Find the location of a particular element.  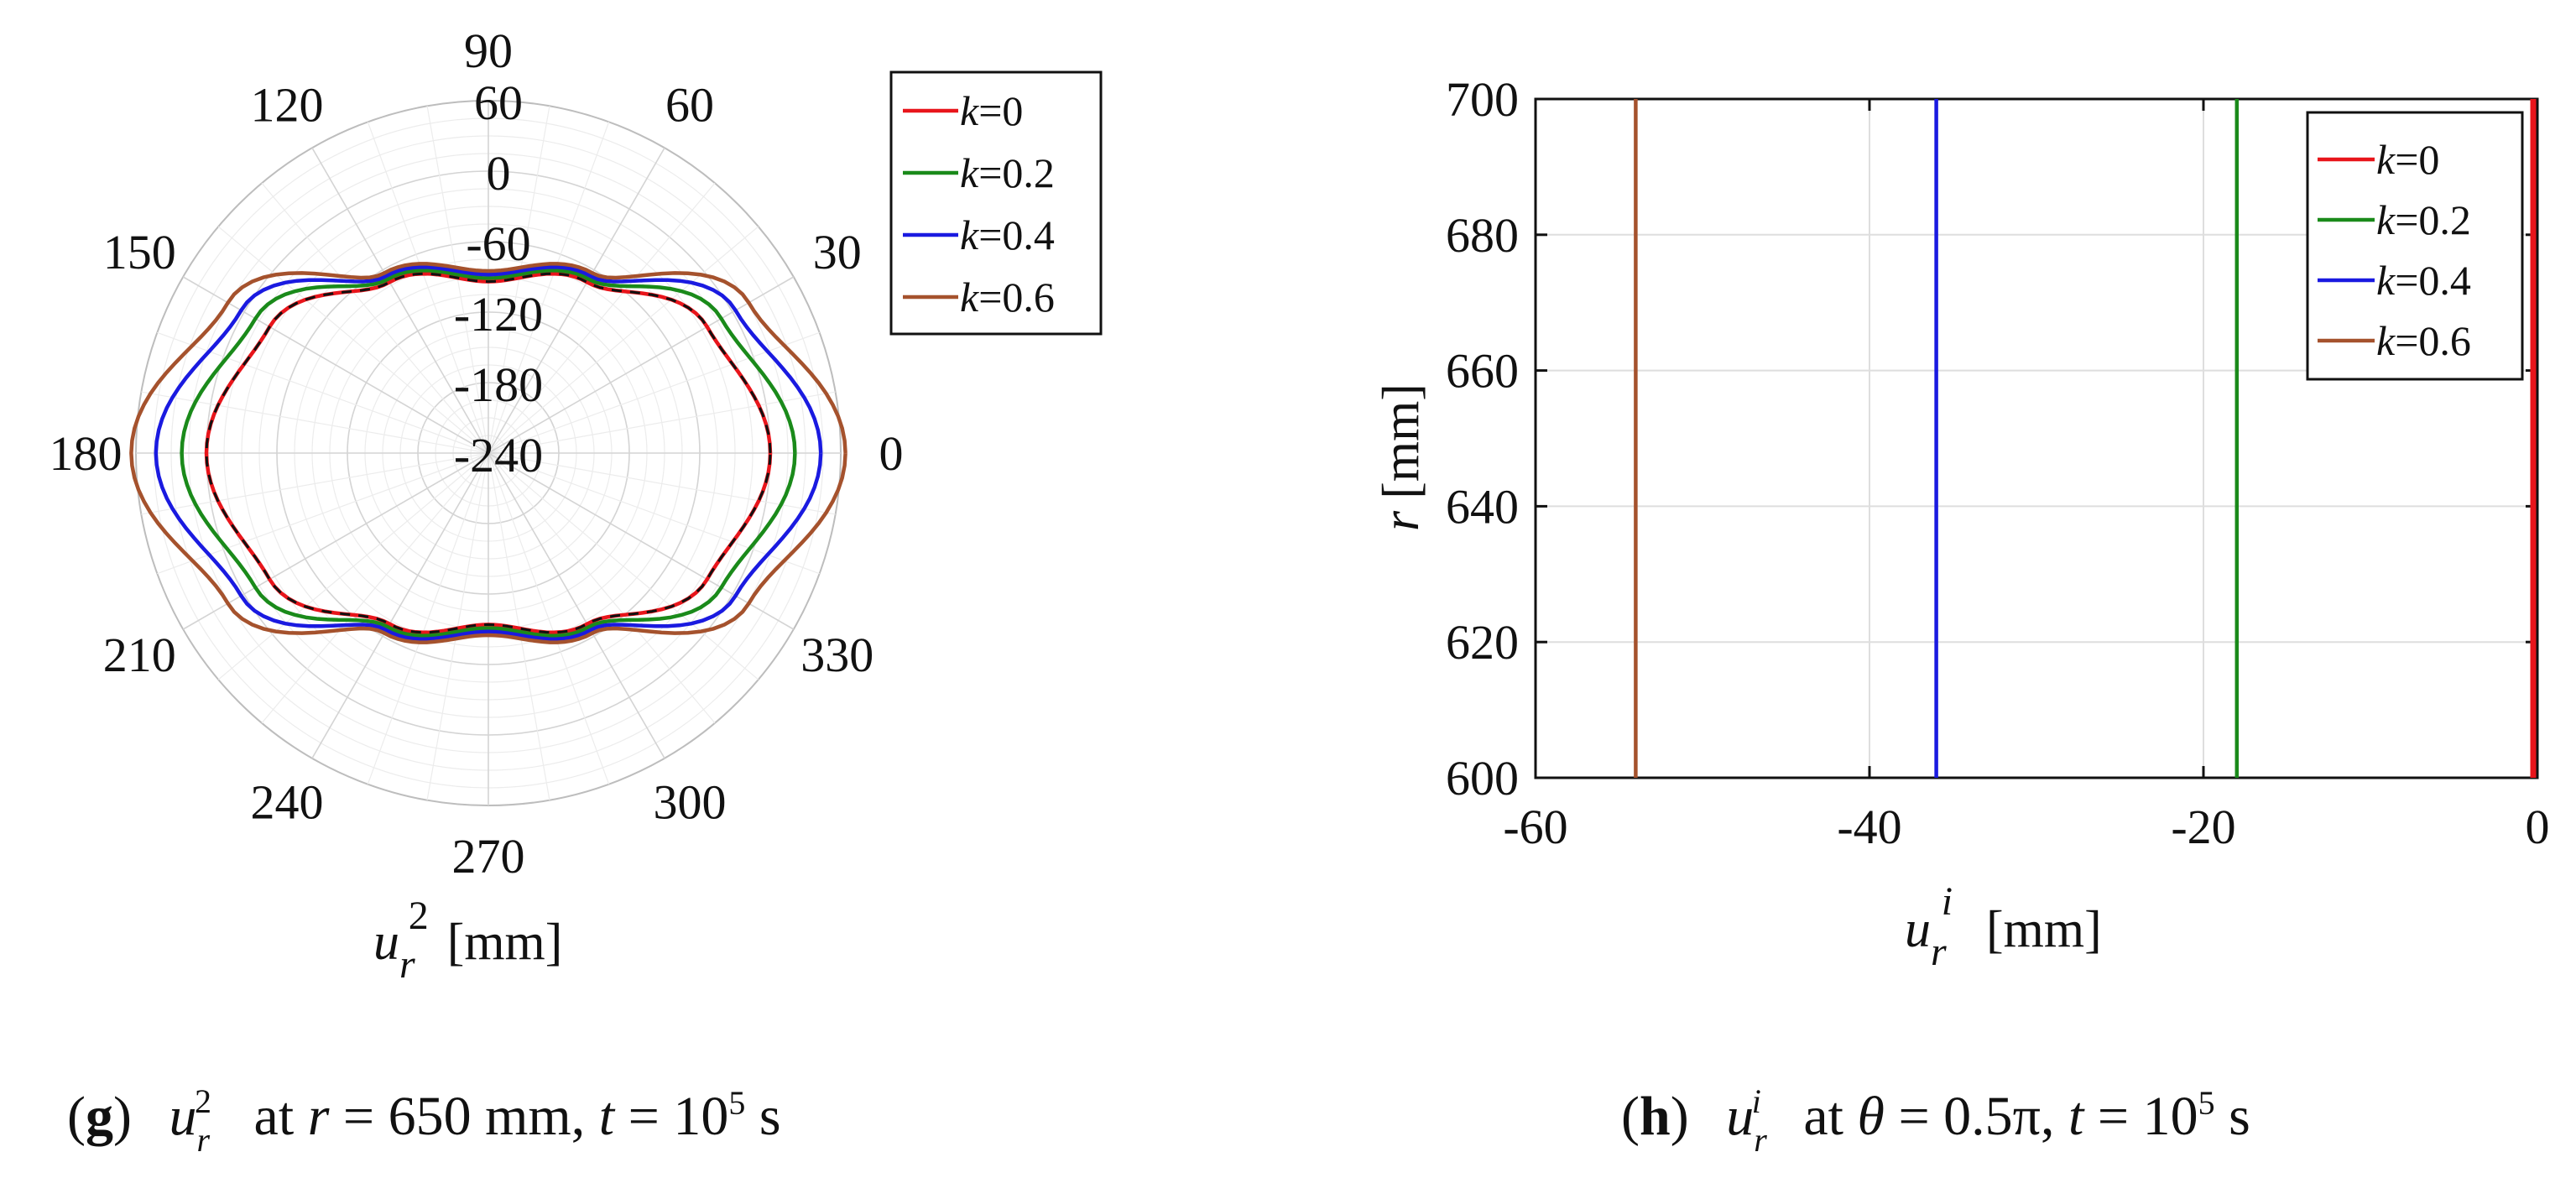

cartesian-ylabel: r[mm] is located at coordinates (1401, 457).